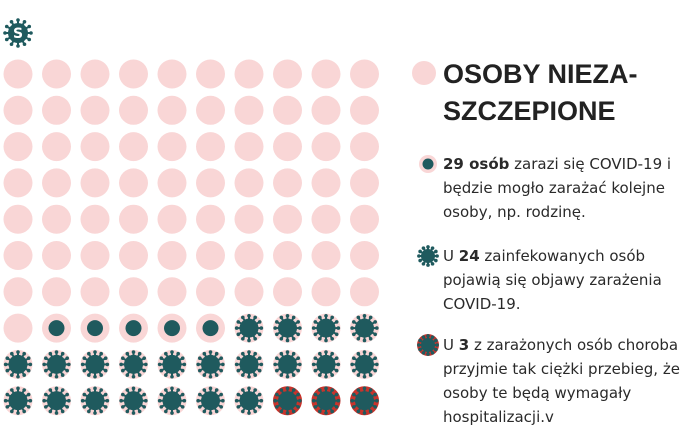  What do you see at coordinates (469, 256) in the screenshot?
I see `count: 24` at bounding box center [469, 256].